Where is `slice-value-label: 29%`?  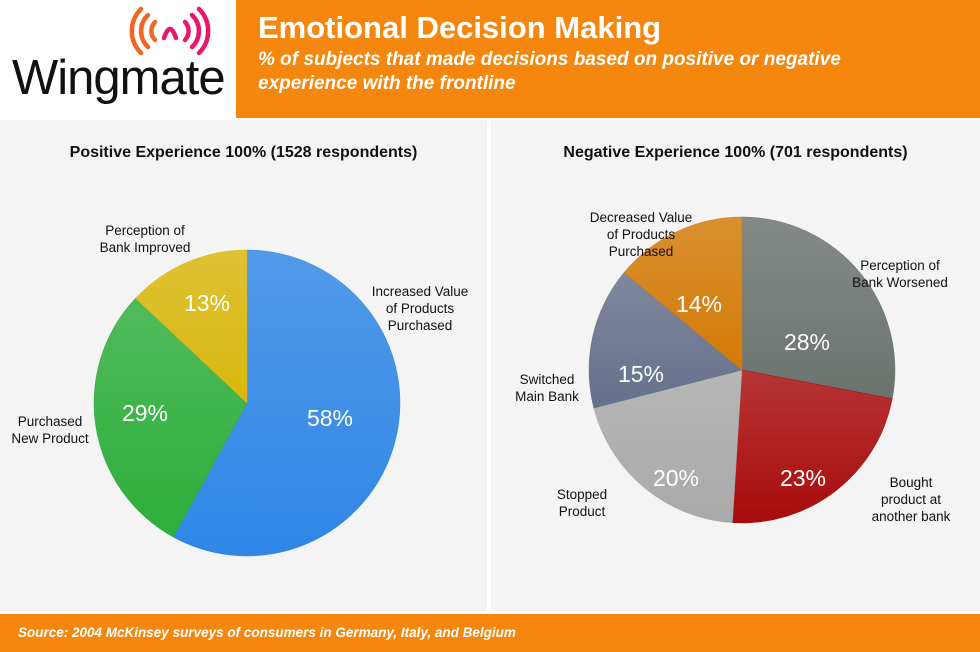
slice-value-label: 29% is located at coordinates (145, 413).